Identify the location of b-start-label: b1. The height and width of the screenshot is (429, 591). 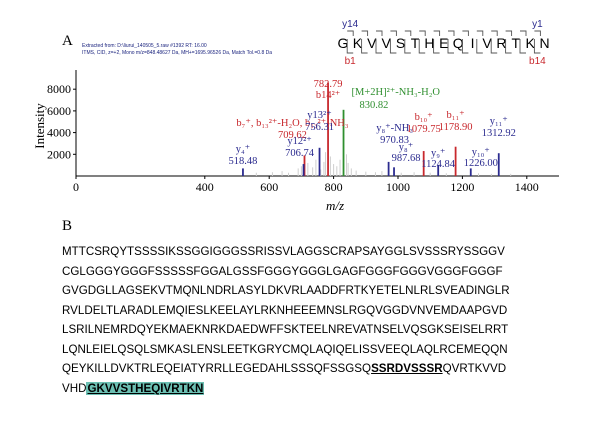
(351, 61).